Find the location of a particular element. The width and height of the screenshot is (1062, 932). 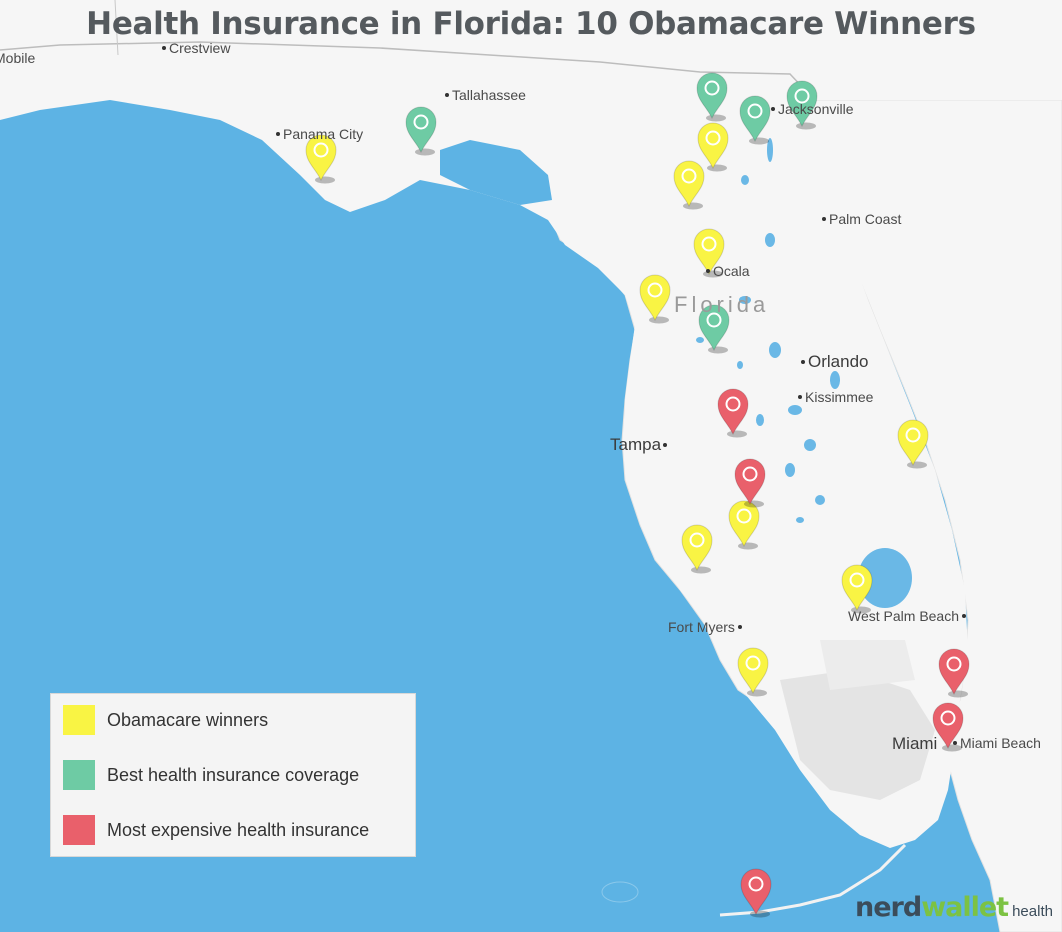

city-label-ocala: Ocala is located at coordinates (728, 271).